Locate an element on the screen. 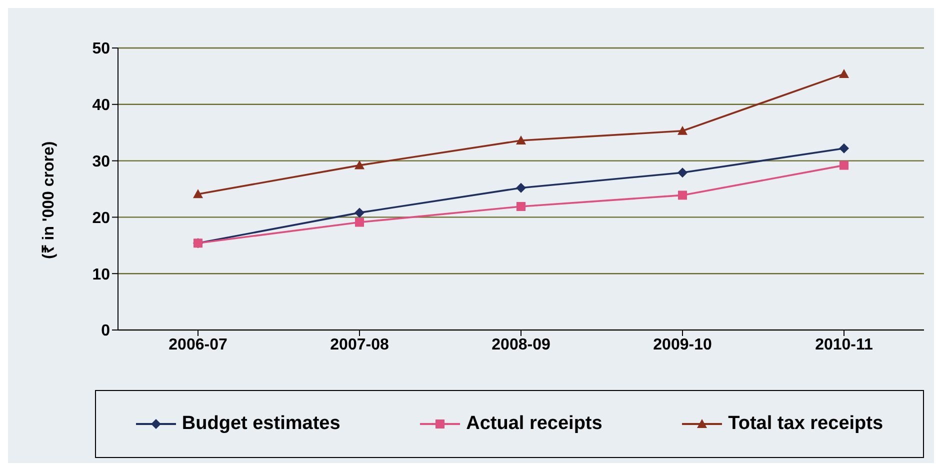 This screenshot has height=471, width=942. x-tick-label: 2008-09 is located at coordinates (521, 345).